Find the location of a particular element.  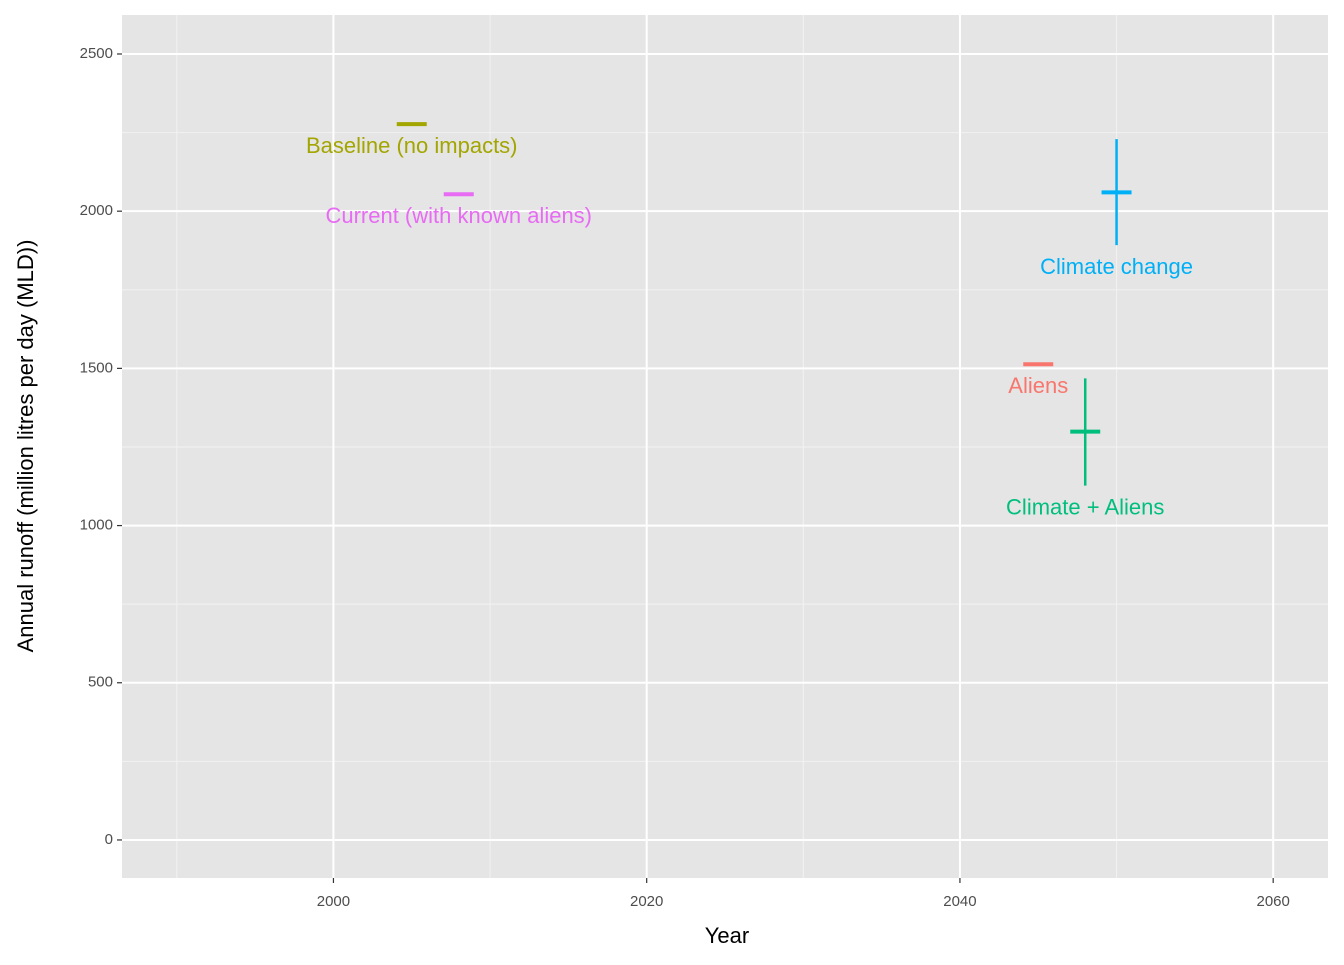

point-label: Current (with known aliens) is located at coordinates (458, 215).